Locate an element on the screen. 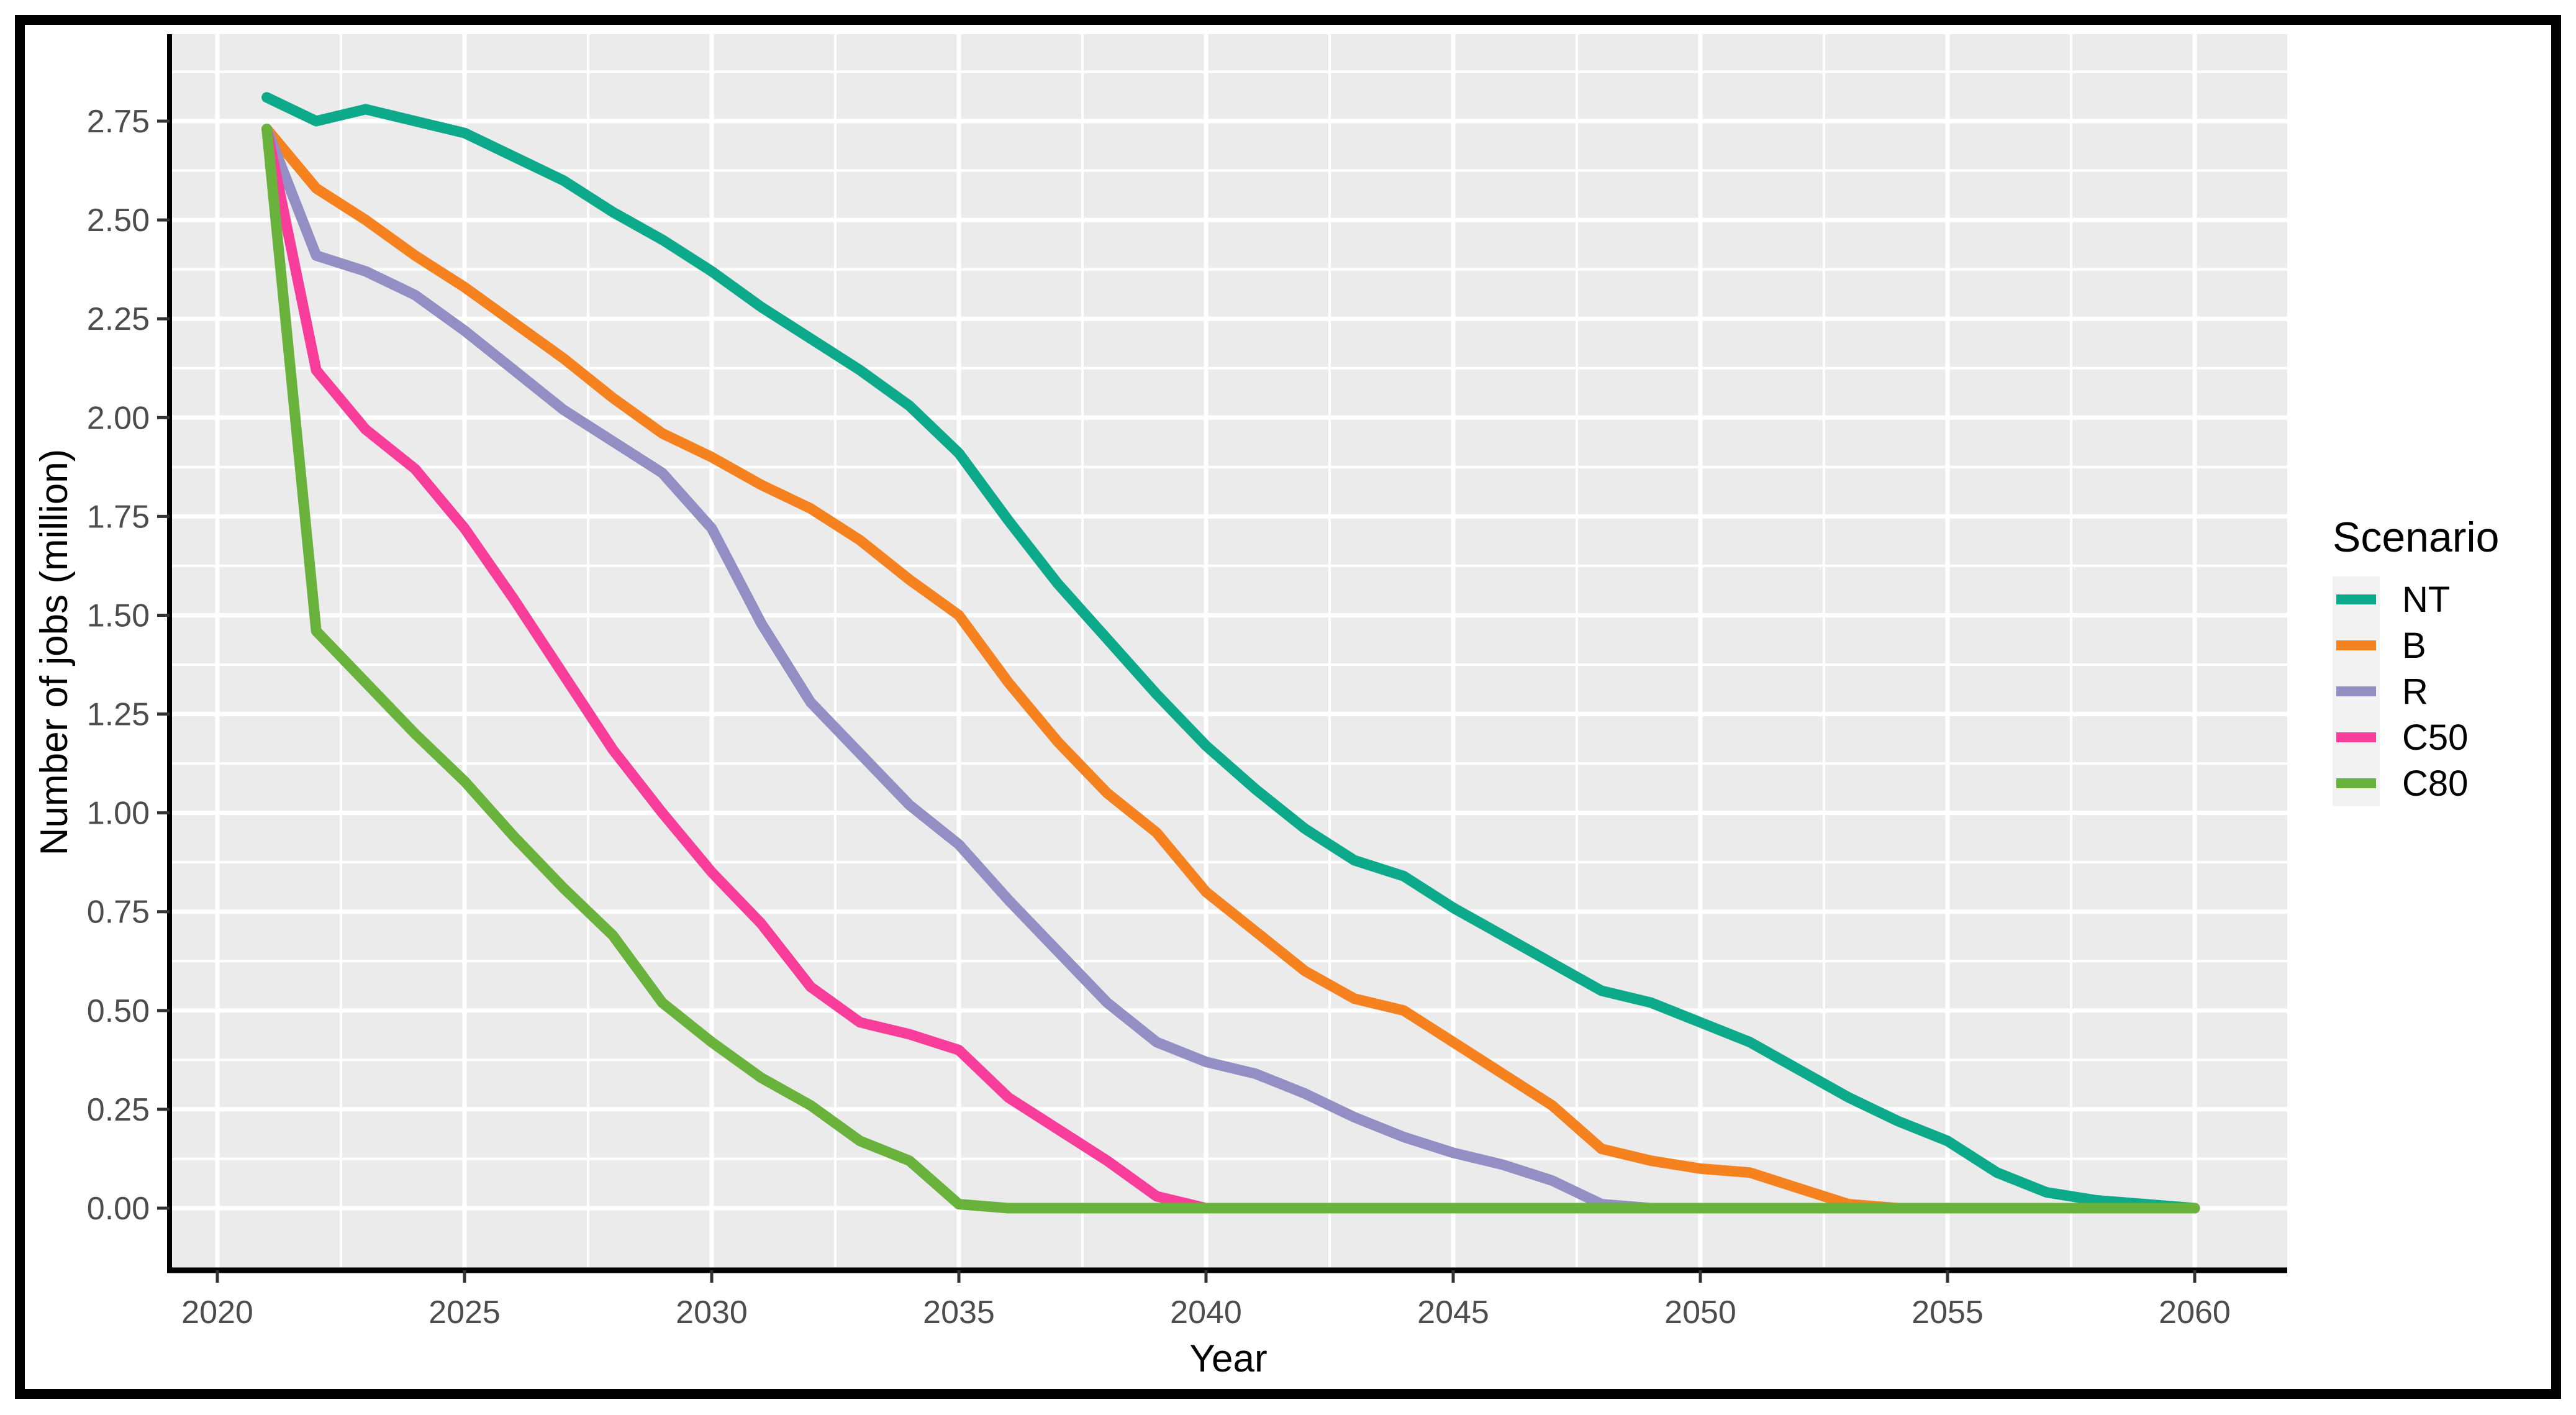 The image size is (2576, 1415). x-tick-label: 2035 is located at coordinates (959, 1312).